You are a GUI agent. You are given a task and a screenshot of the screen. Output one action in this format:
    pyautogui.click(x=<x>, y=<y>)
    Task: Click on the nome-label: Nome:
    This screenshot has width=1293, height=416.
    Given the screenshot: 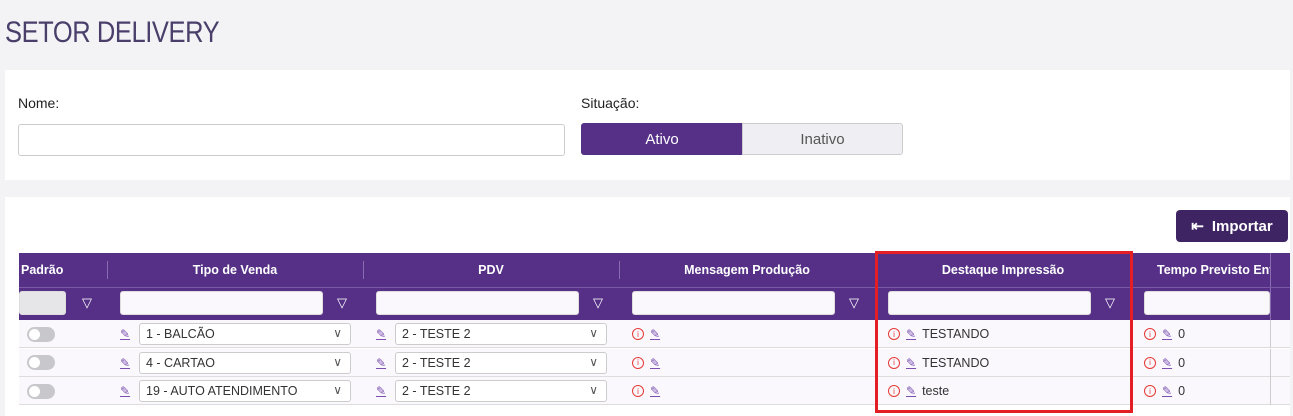 What is the action you would take?
    pyautogui.click(x=39, y=103)
    